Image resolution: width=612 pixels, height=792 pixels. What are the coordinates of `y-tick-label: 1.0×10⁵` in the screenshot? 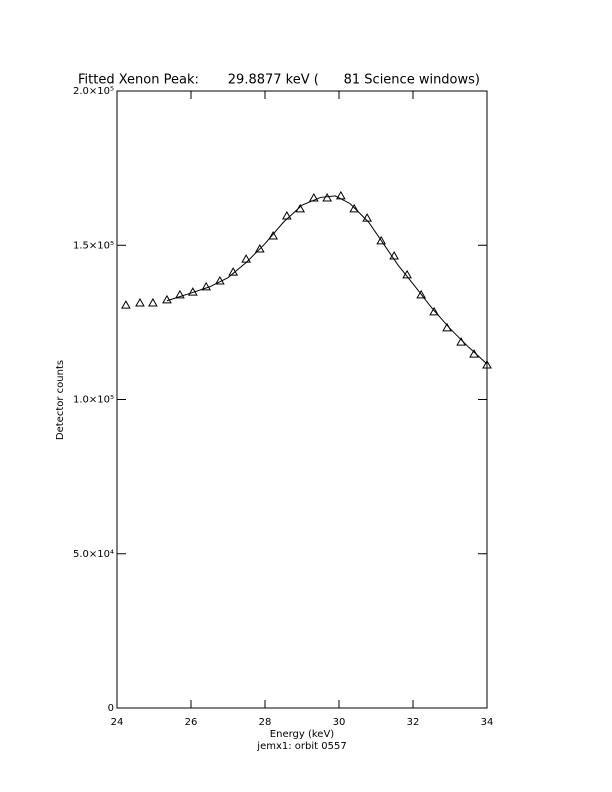 It's located at (93, 400).